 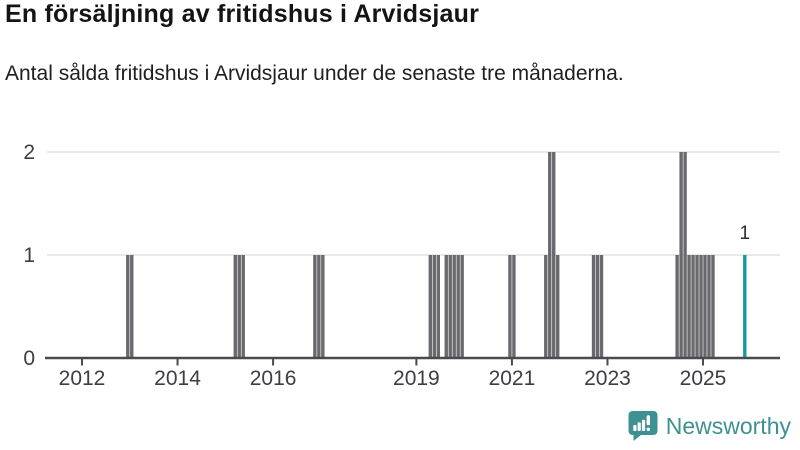 I want to click on x-tick-label: 2019, so click(x=416, y=378).